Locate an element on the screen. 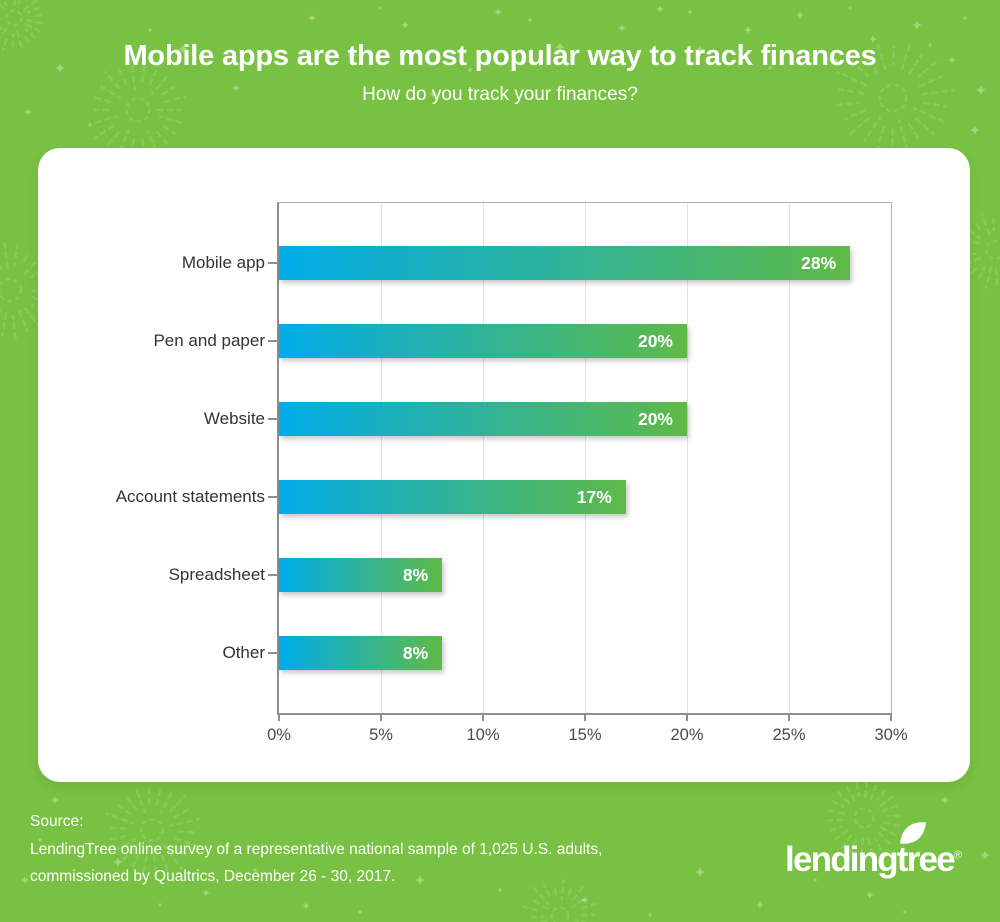  firework-decoration is located at coordinates (137, 110).